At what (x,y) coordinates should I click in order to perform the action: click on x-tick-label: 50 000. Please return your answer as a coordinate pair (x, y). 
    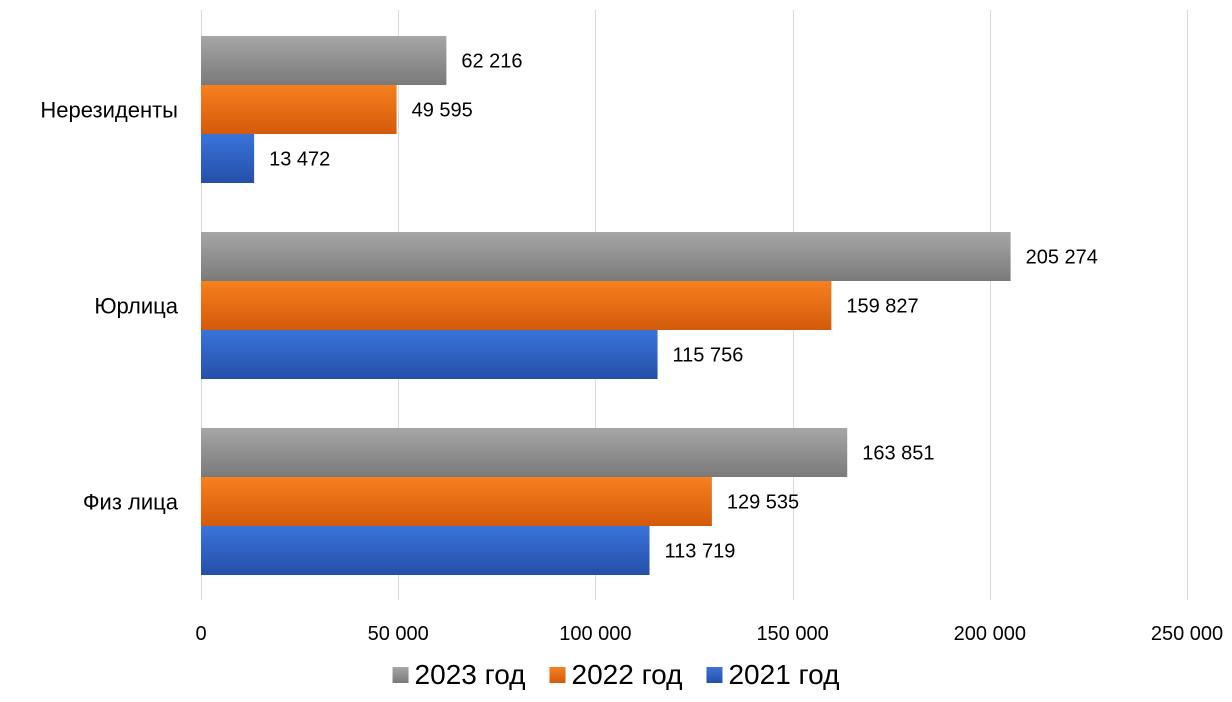
    Looking at the image, I should click on (398, 634).